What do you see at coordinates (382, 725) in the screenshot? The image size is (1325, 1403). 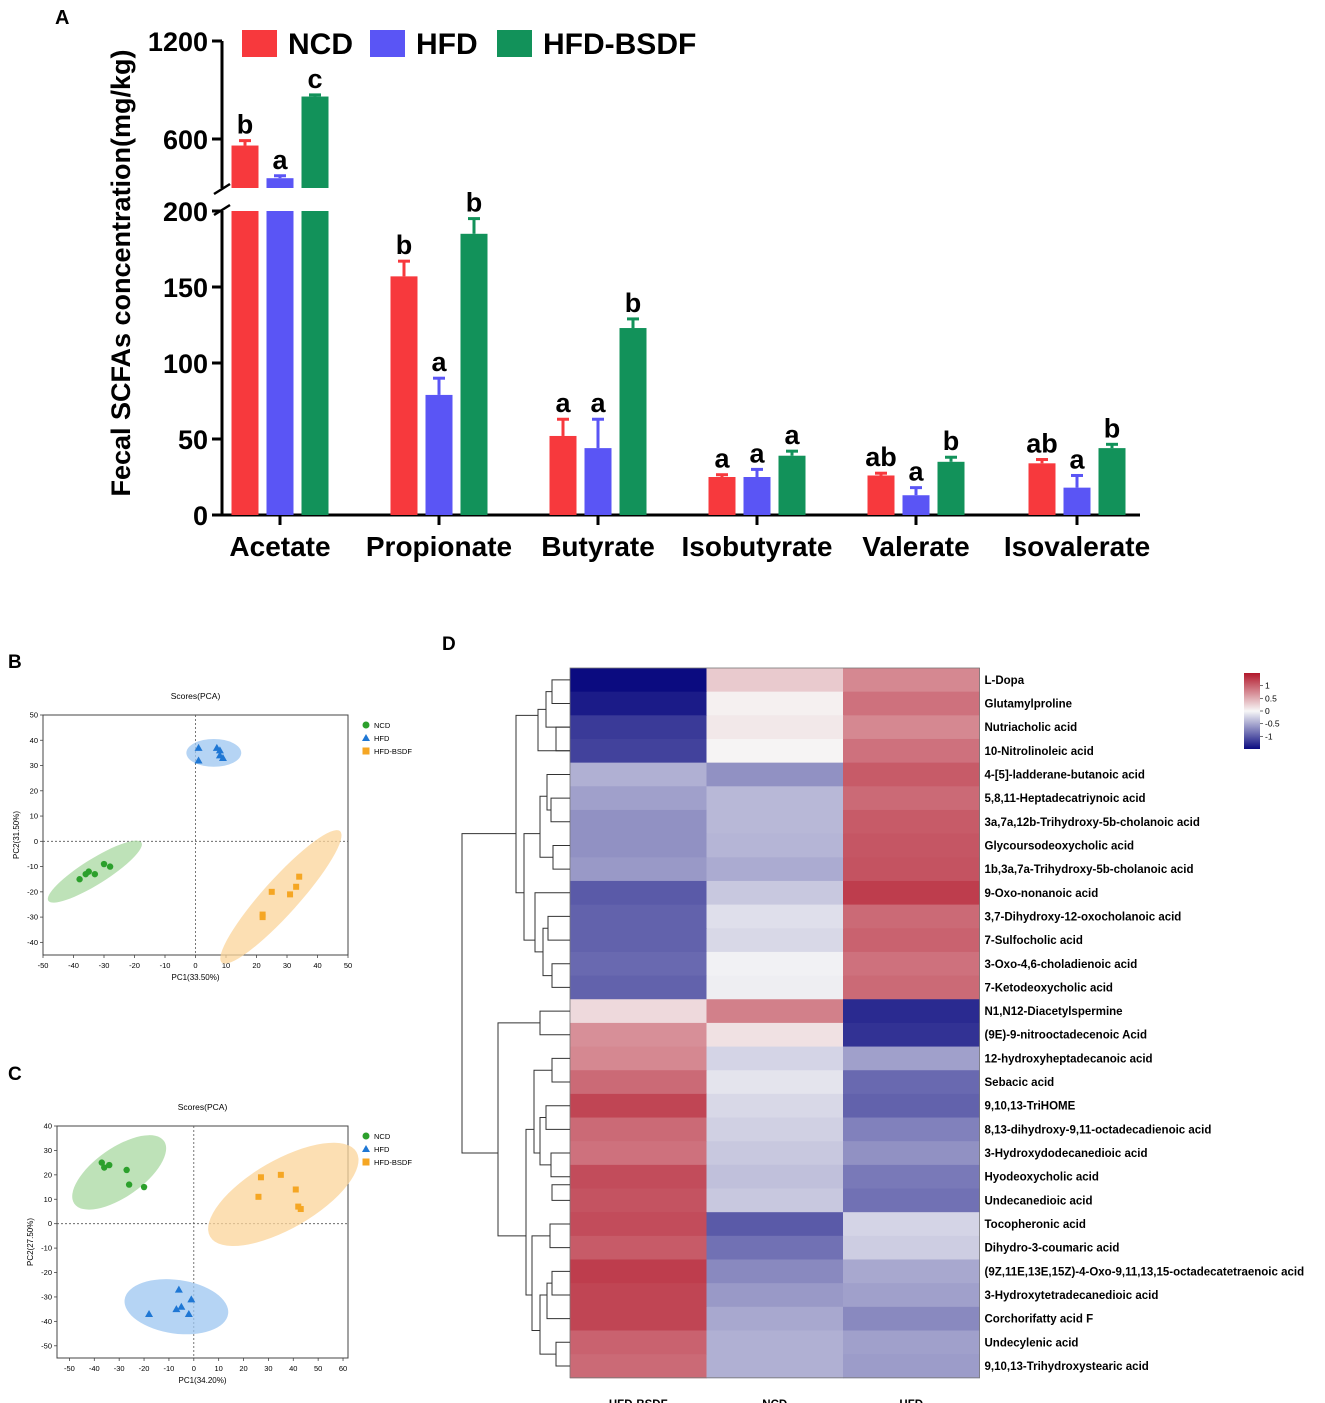 I see `legend-label: NCD` at bounding box center [382, 725].